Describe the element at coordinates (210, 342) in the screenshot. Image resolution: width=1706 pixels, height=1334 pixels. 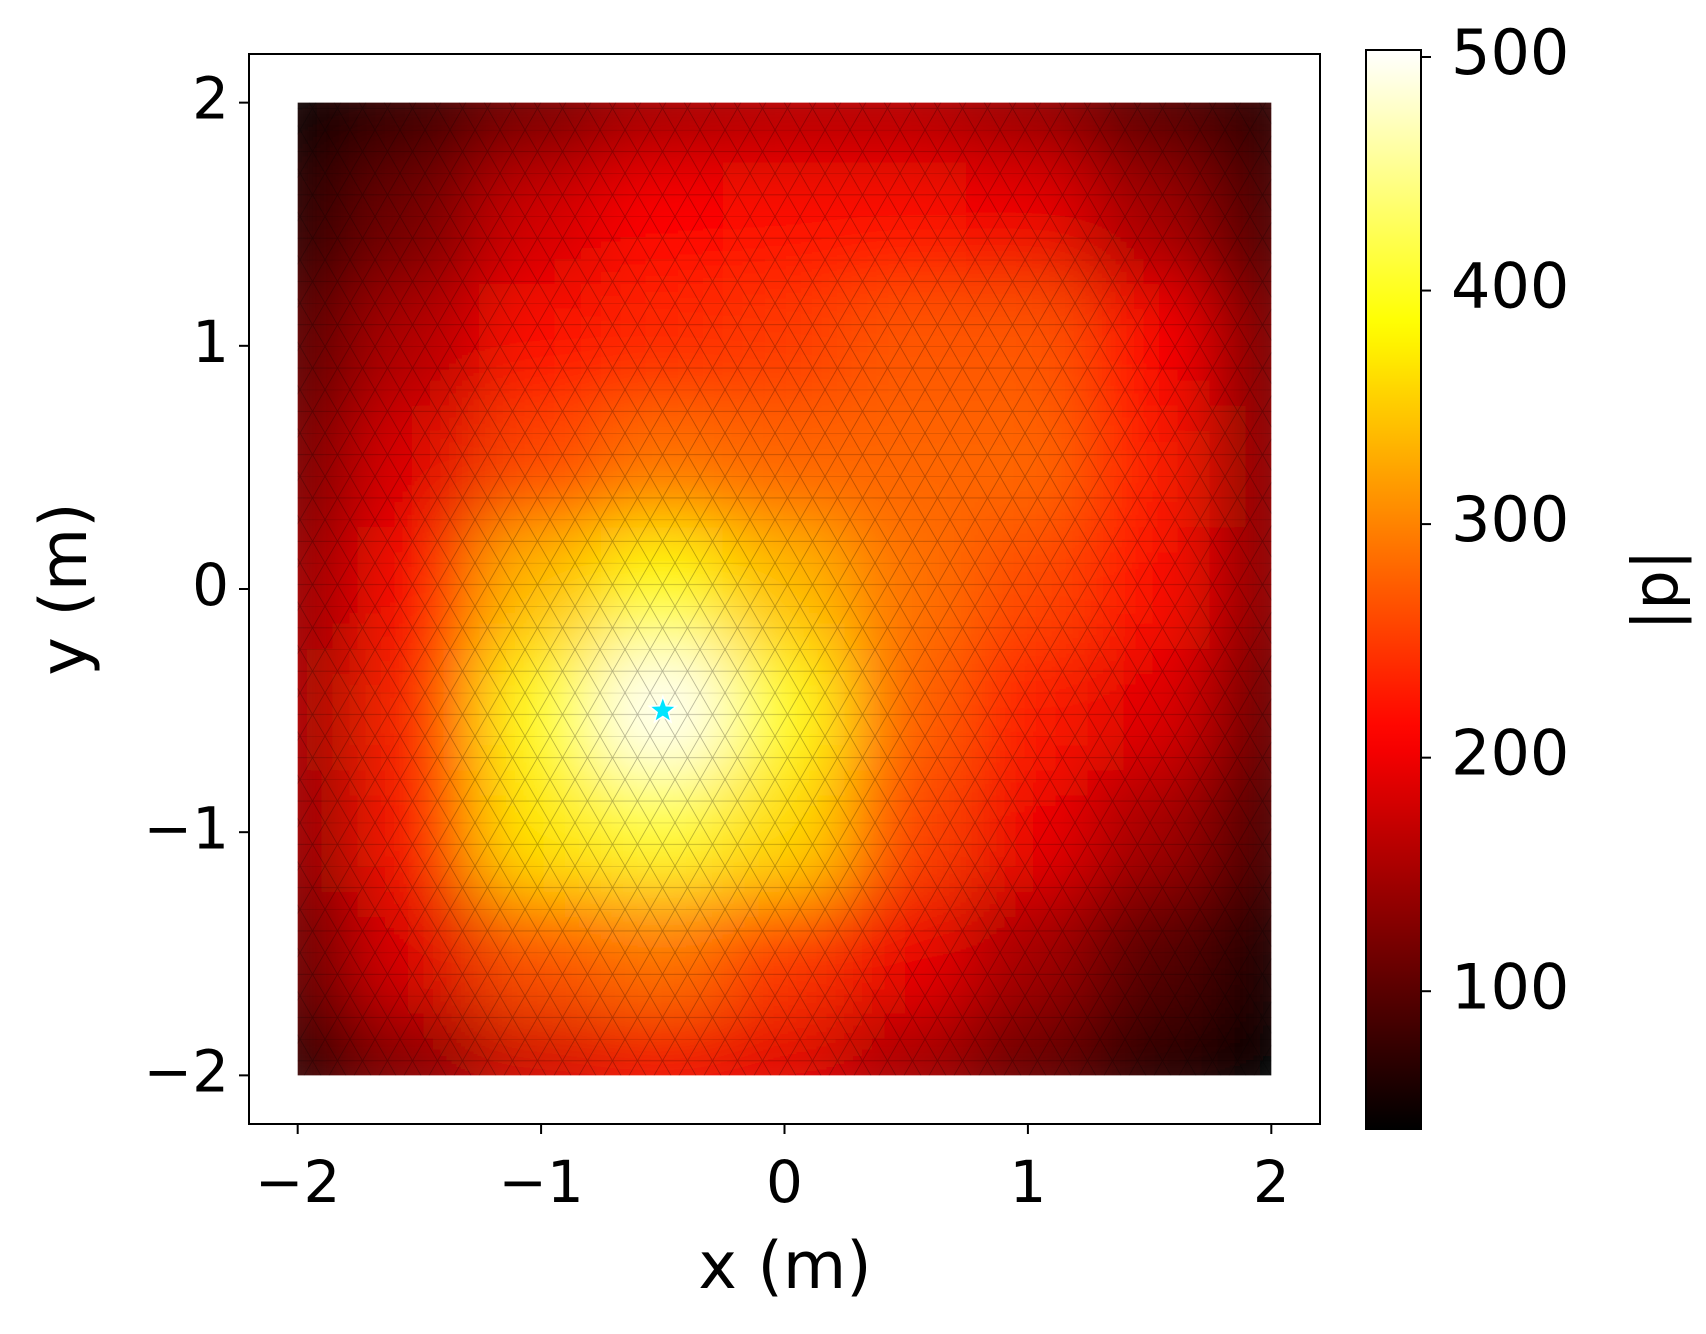
I see `y-tick-label: 1` at that location.